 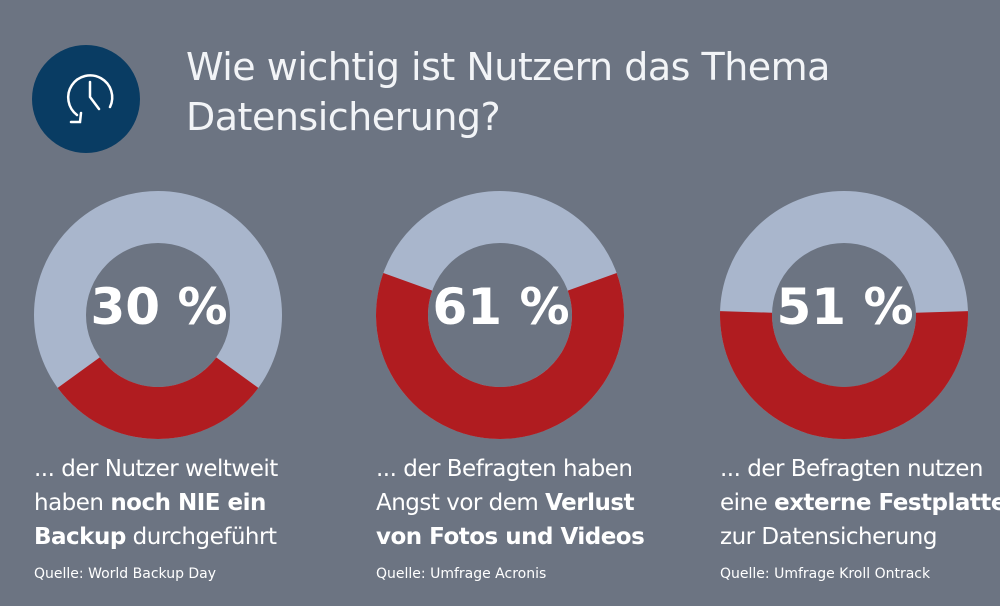 I want to click on description-text: ... der Befragten haben, so click(x=504, y=469).